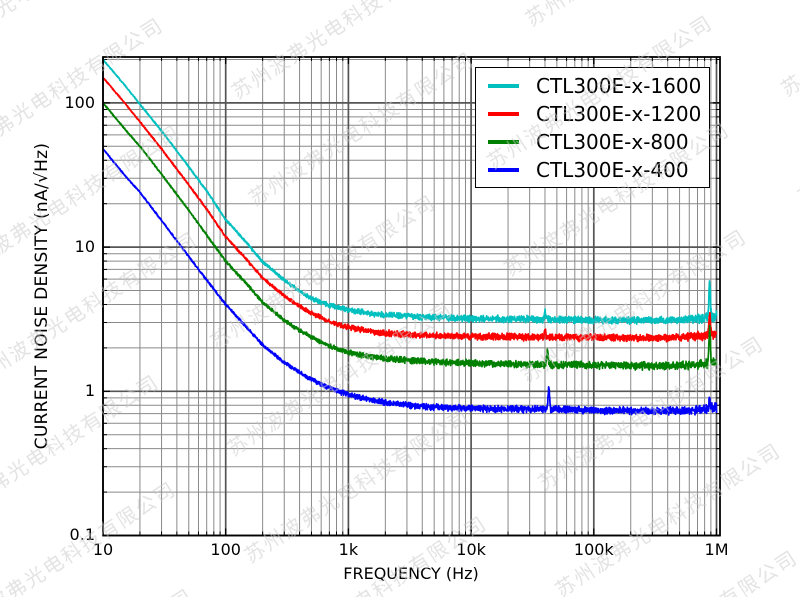 The width and height of the screenshot is (800, 597). Describe the element at coordinates (225, 549) in the screenshot. I see `x-tick-label-100: 100` at that location.